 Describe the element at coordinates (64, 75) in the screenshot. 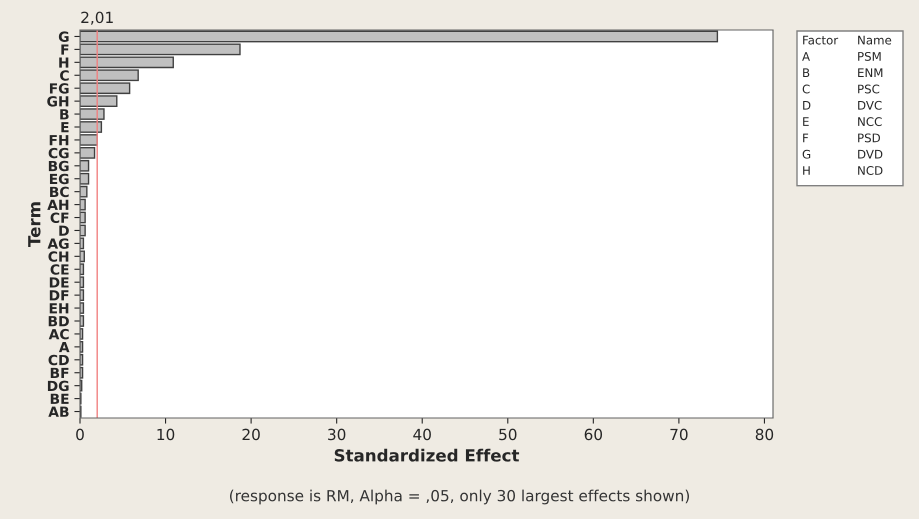

I see `y-tick-label: C` at that location.